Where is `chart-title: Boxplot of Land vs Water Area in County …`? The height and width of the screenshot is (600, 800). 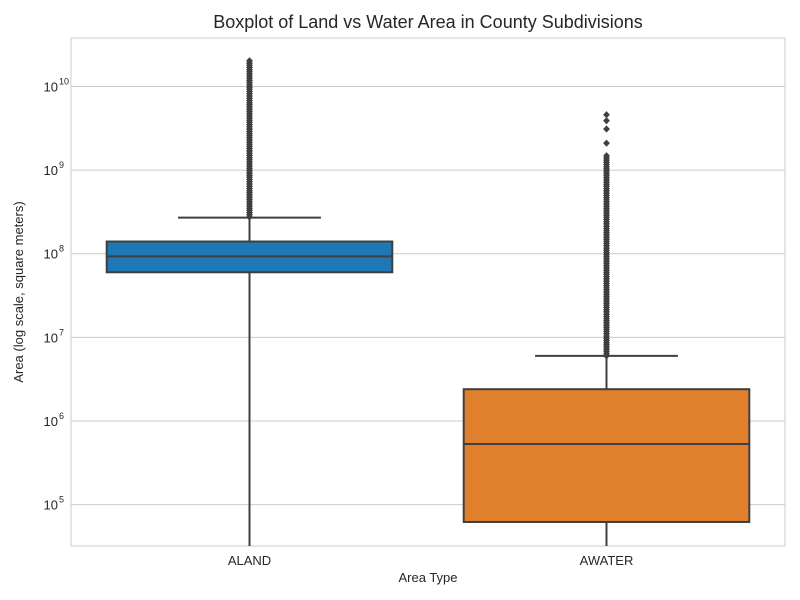 chart-title: Boxplot of Land vs Water Area in County … is located at coordinates (428, 22).